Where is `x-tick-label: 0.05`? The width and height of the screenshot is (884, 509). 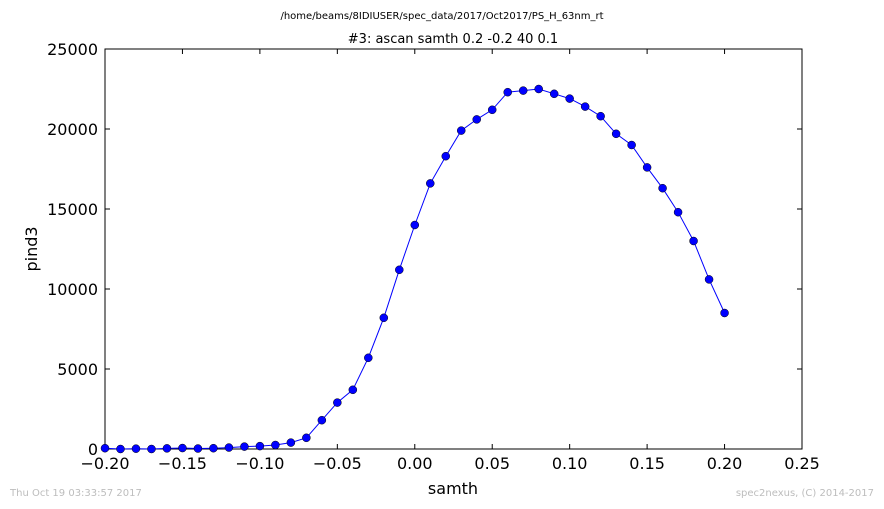 x-tick-label: 0.05 is located at coordinates (492, 463).